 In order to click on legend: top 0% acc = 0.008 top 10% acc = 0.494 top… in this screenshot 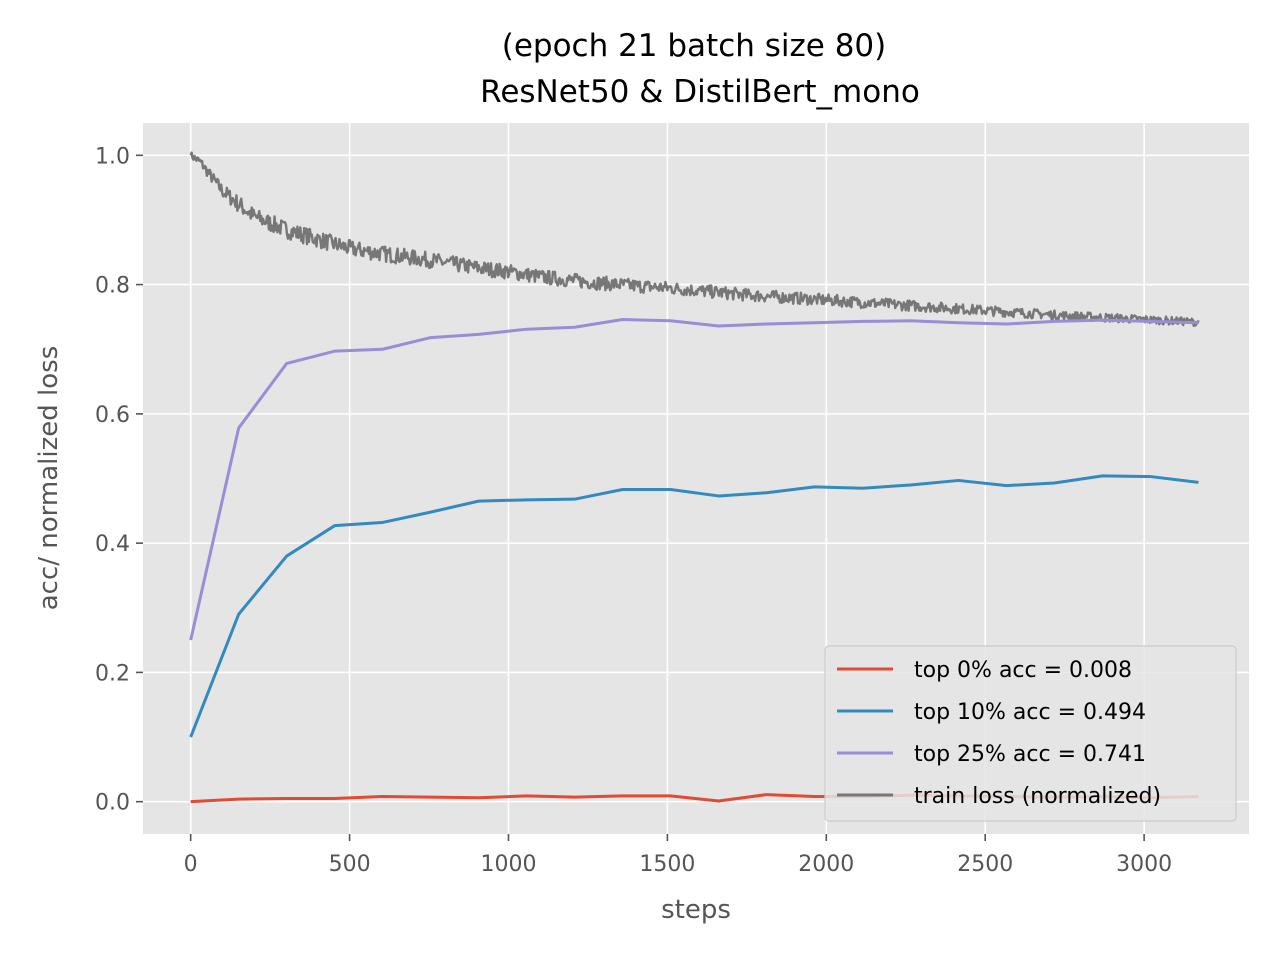, I will do `click(1030, 733)`.